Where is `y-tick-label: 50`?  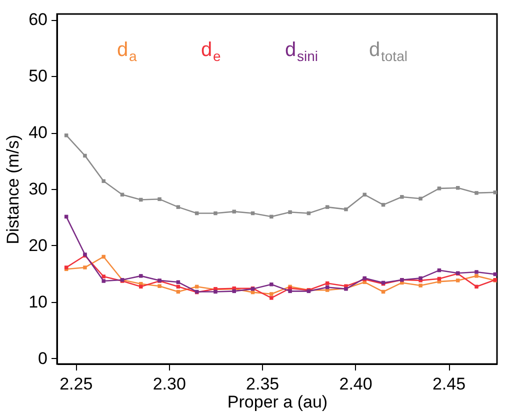
y-tick-label: 50 is located at coordinates (38, 76).